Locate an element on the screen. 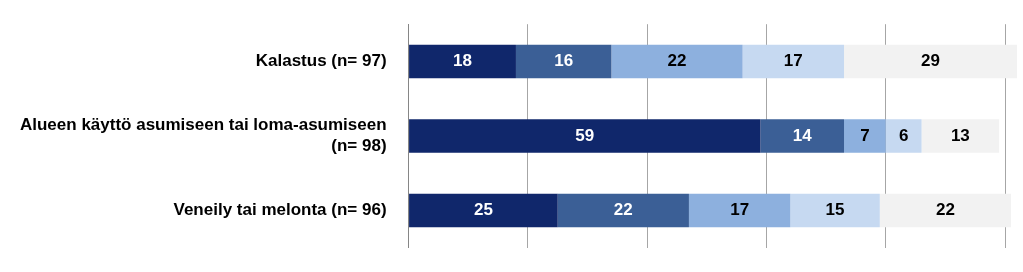 This screenshot has height=272, width=1023. data-label: 6 is located at coordinates (903, 135).